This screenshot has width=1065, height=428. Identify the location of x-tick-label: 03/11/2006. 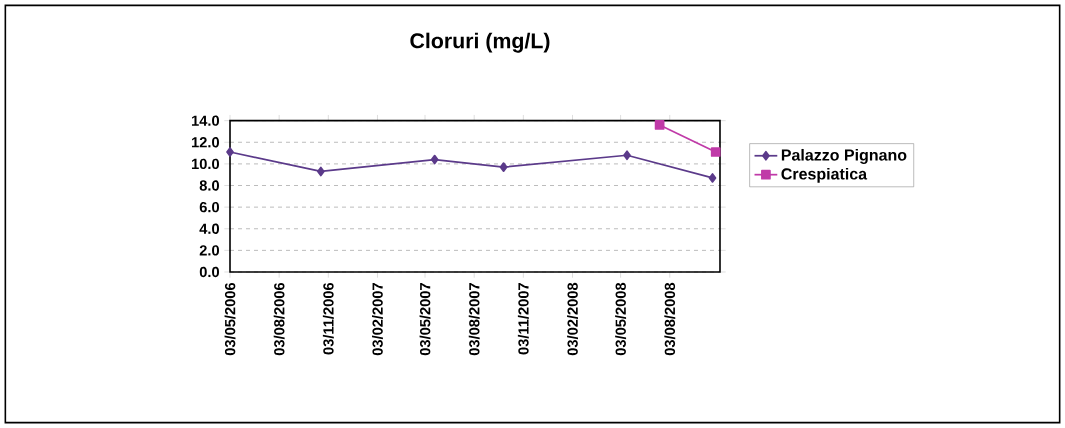
(328, 318).